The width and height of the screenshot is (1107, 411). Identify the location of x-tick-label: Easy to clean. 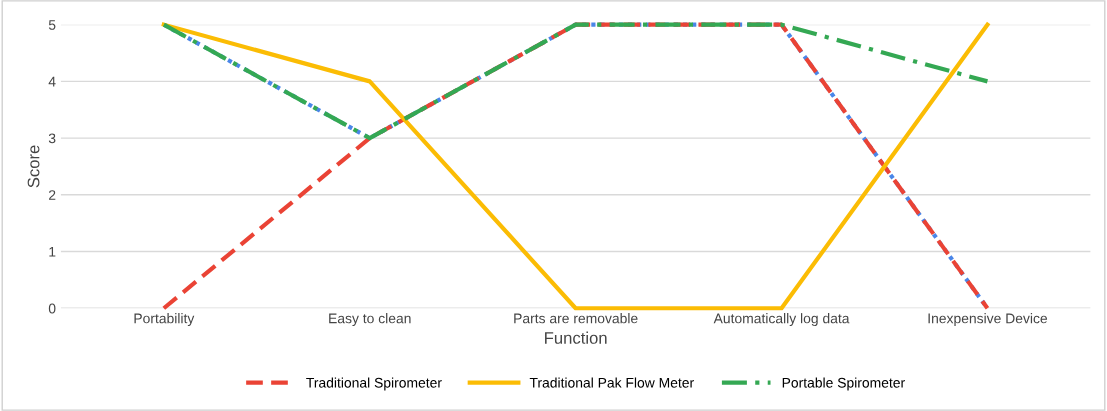
(370, 320).